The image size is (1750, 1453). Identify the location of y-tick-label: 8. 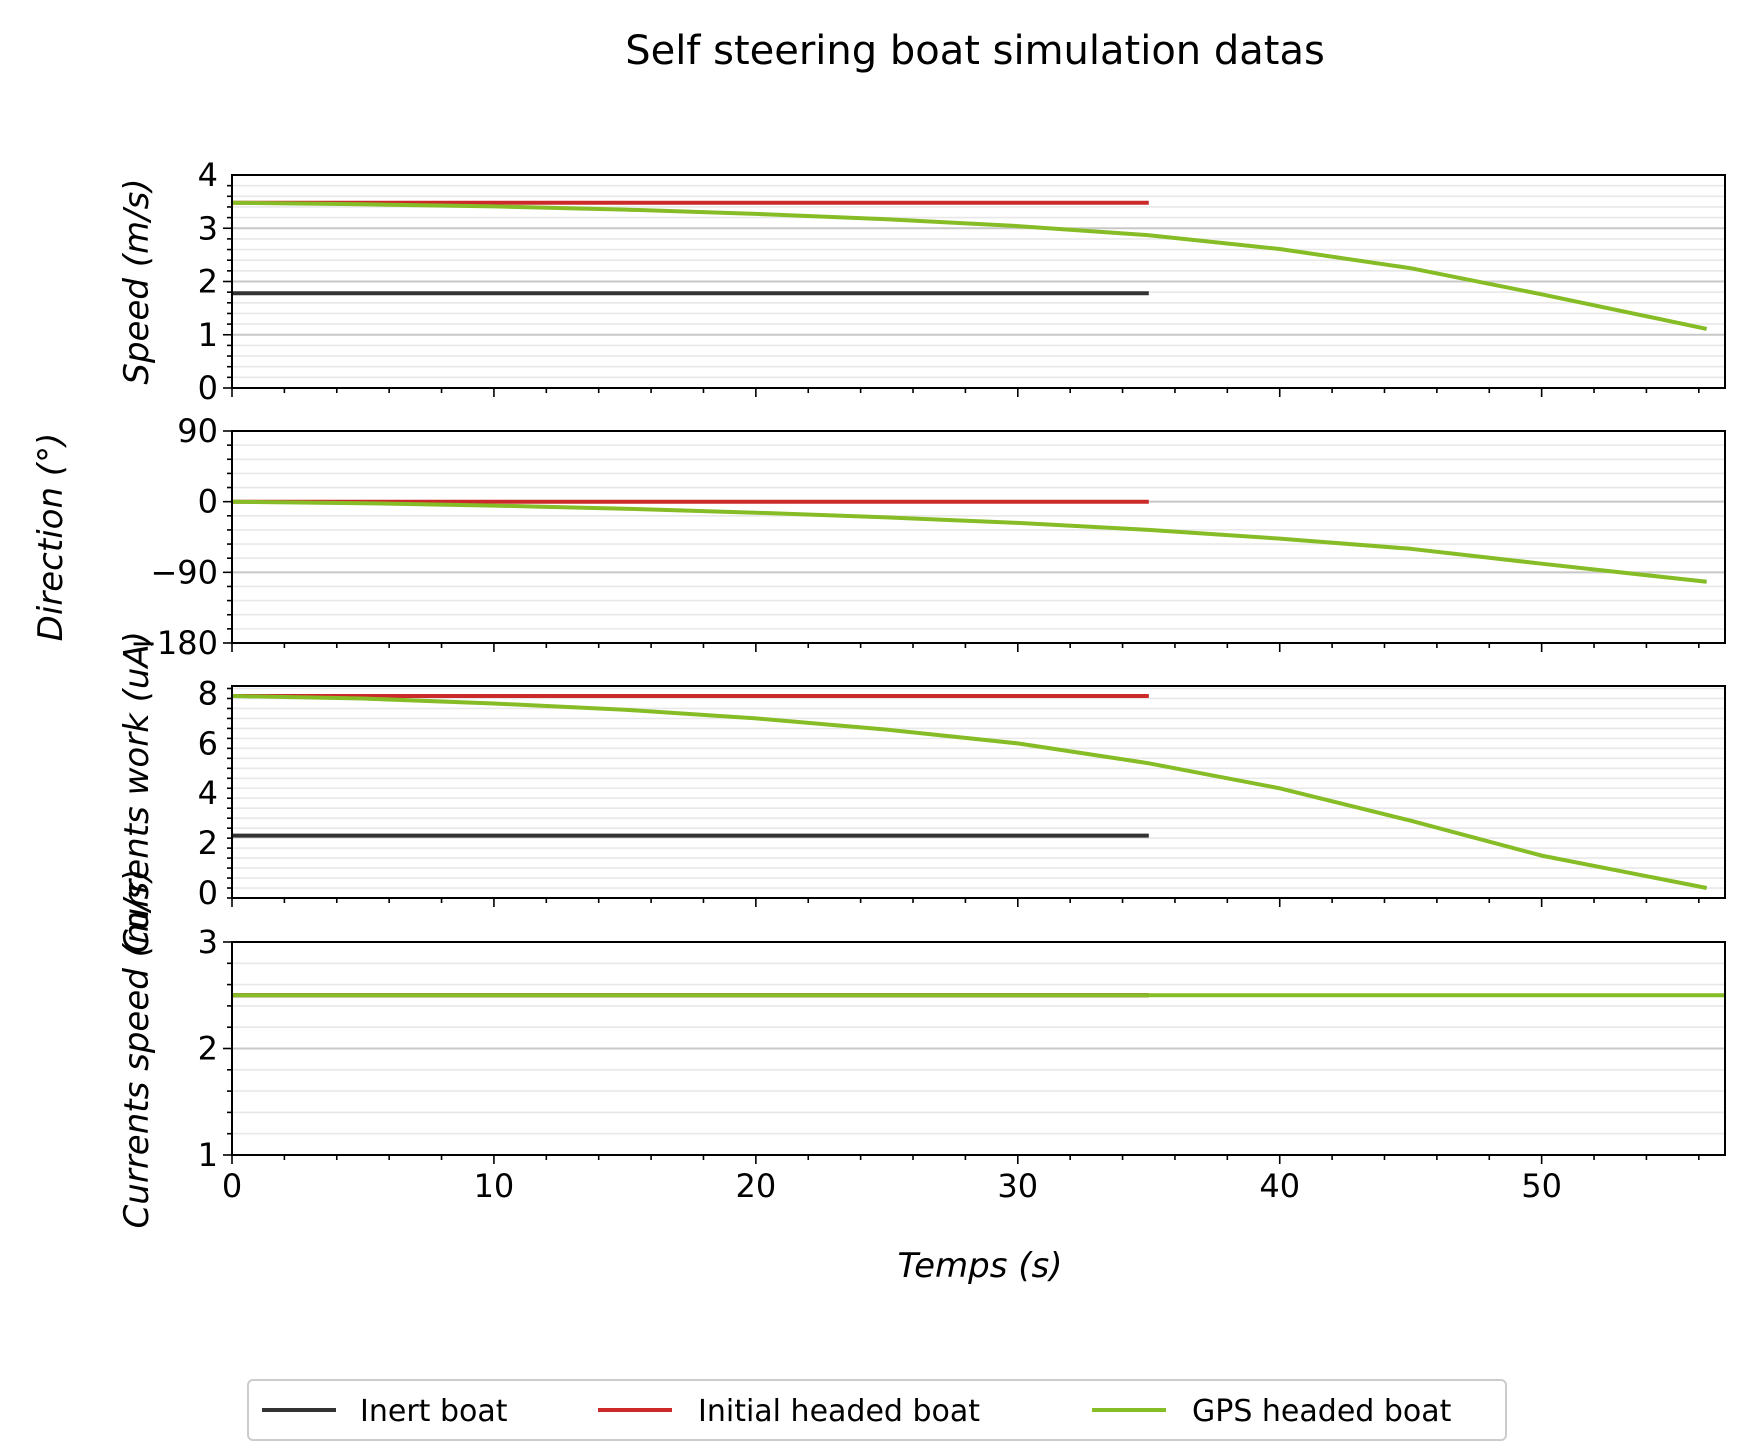
(208, 693).